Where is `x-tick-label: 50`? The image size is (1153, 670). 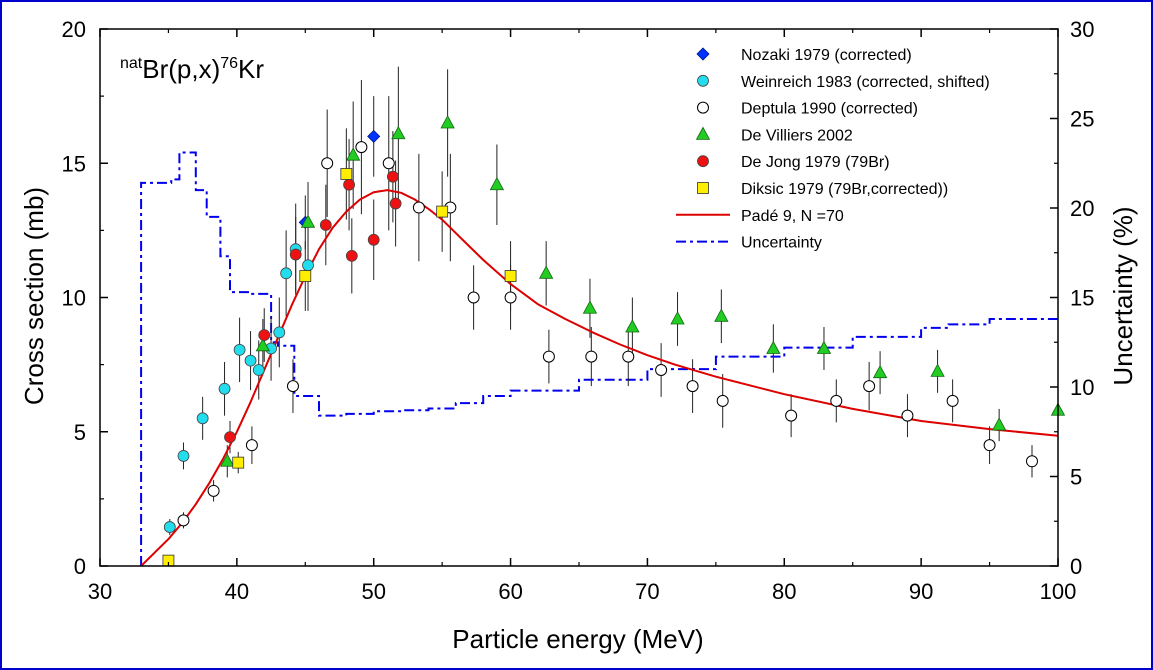 x-tick-label: 50 is located at coordinates (373, 591).